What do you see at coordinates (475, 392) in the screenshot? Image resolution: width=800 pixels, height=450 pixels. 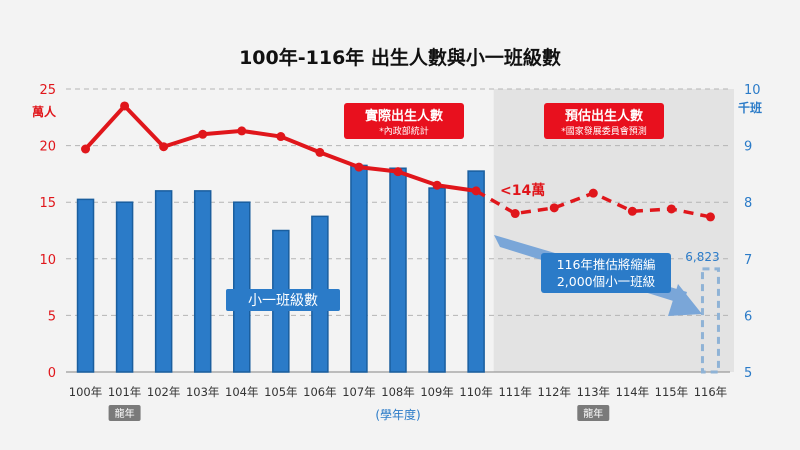 I see `x-tick-label: 110年` at bounding box center [475, 392].